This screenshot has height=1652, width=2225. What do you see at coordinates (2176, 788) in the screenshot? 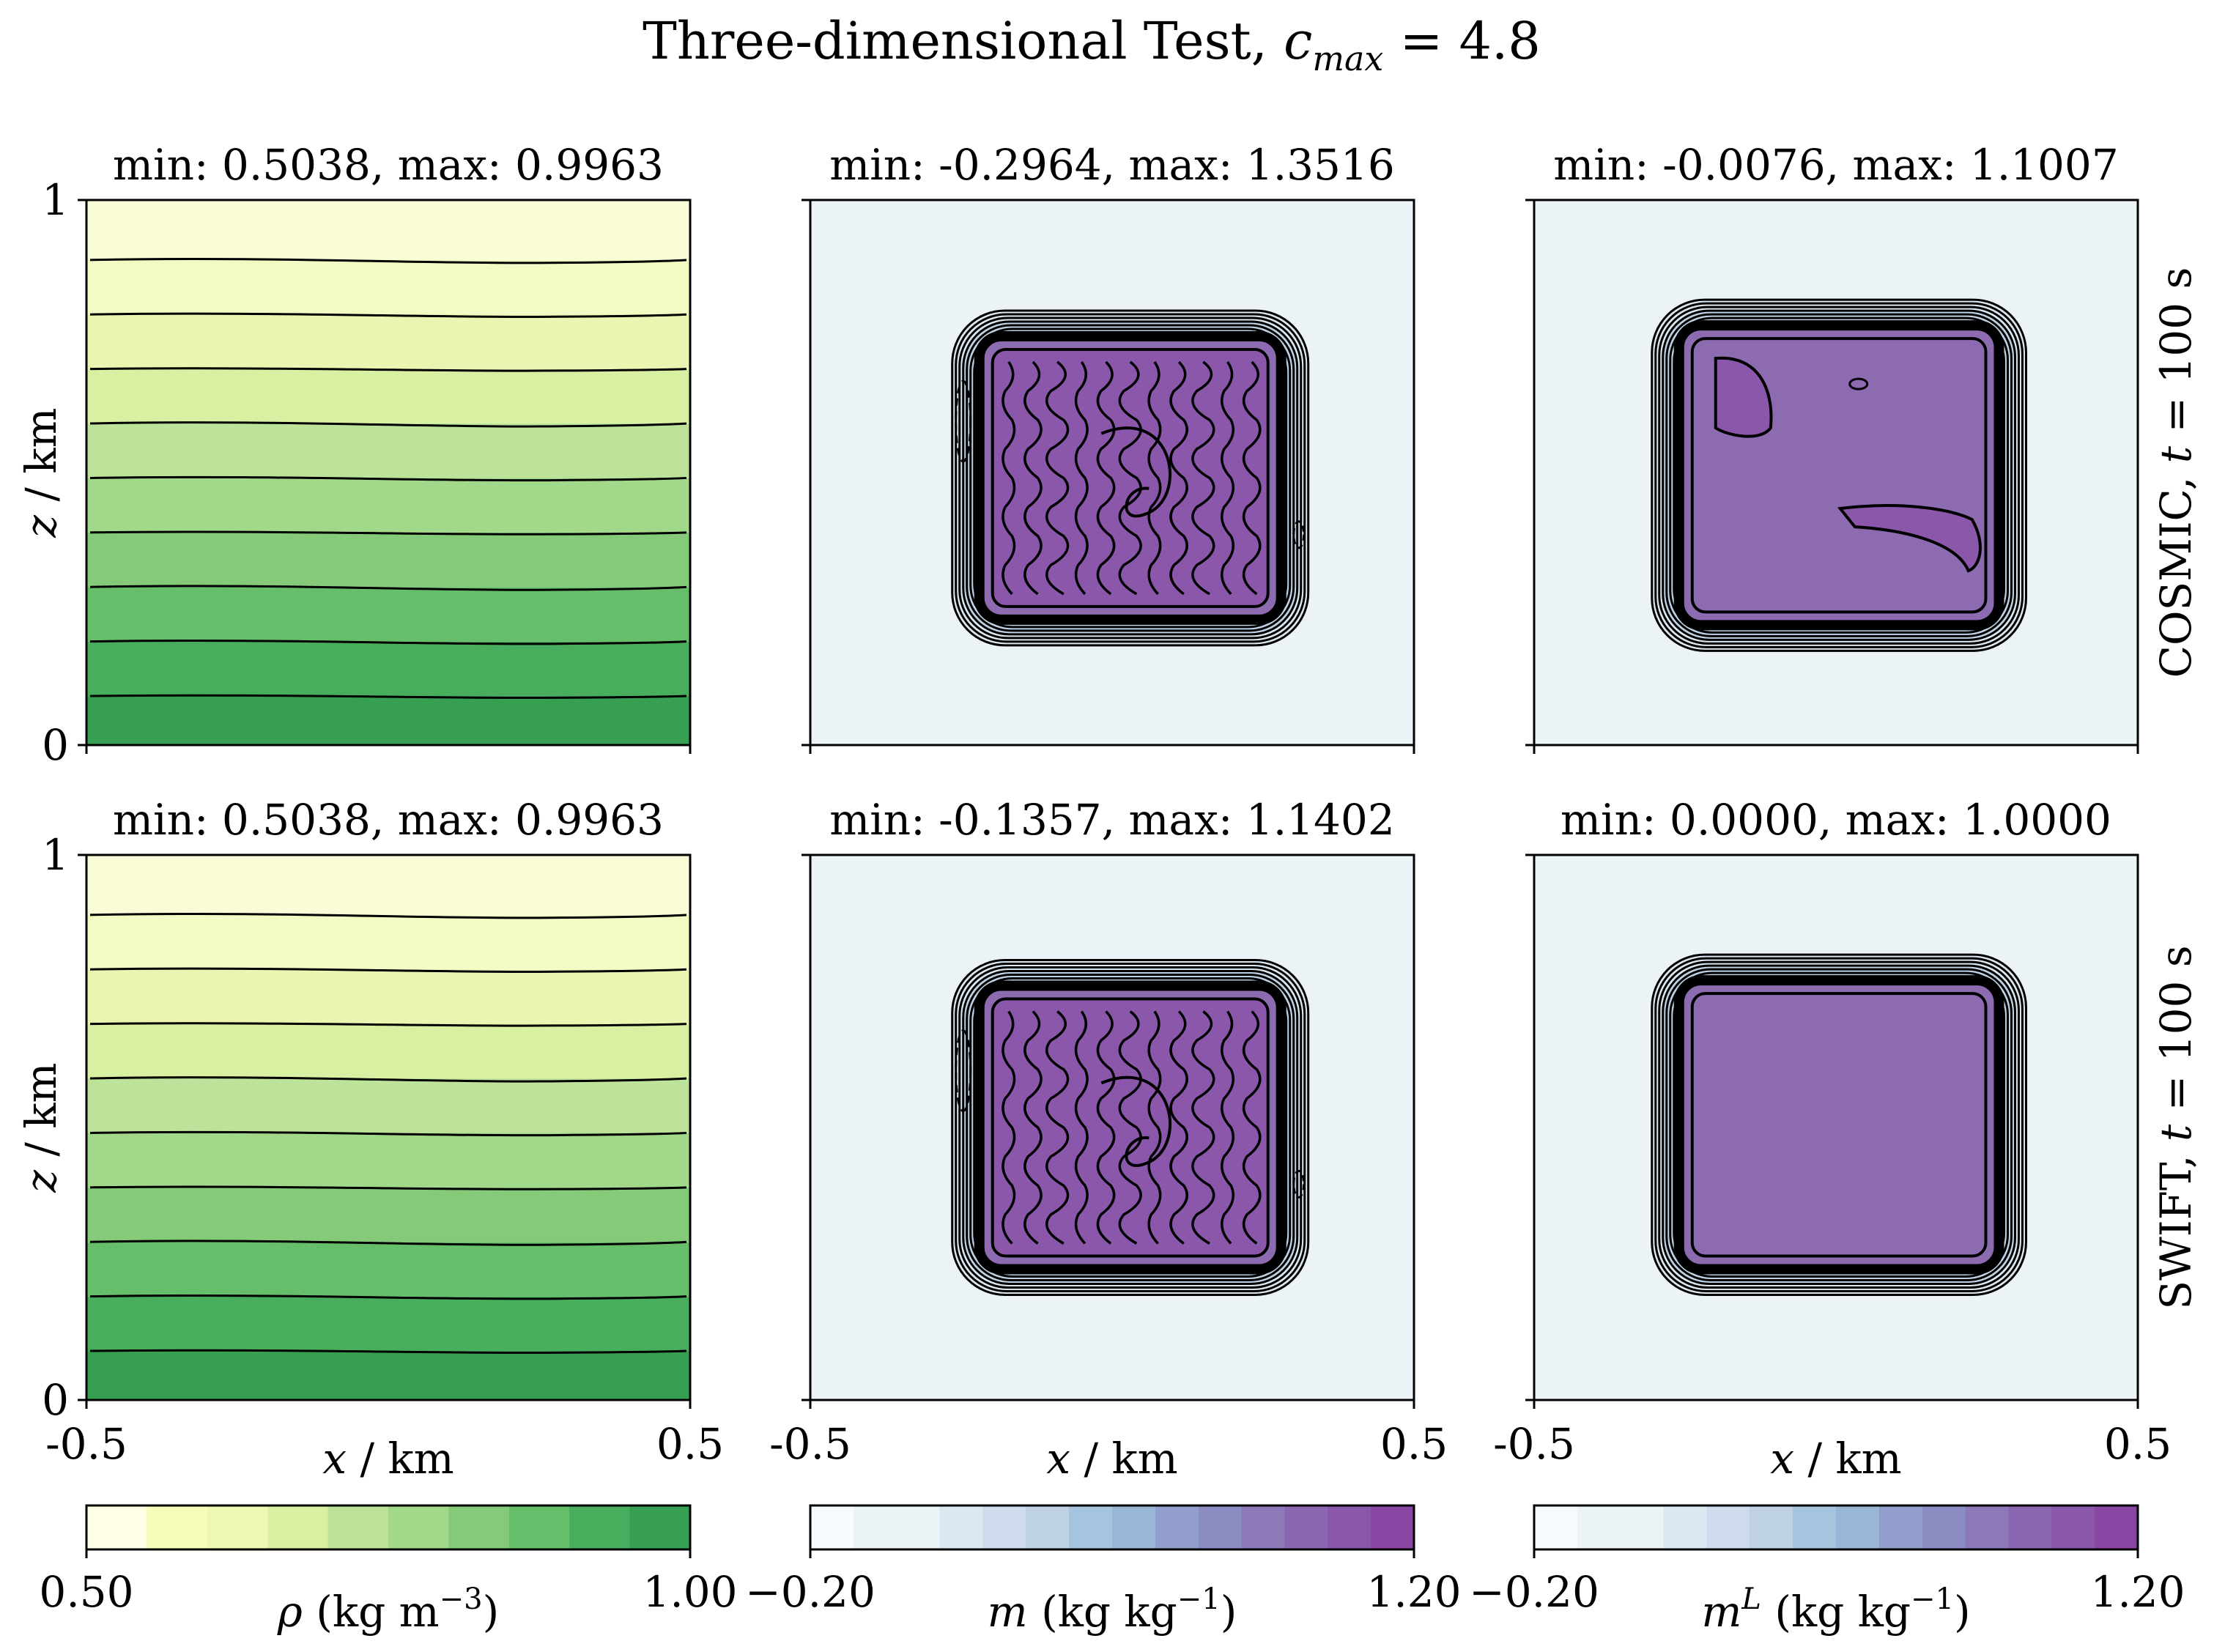
I see `row-labels: COSMIC, t = 100 s SWIFT, t = 100 s` at bounding box center [2176, 788].